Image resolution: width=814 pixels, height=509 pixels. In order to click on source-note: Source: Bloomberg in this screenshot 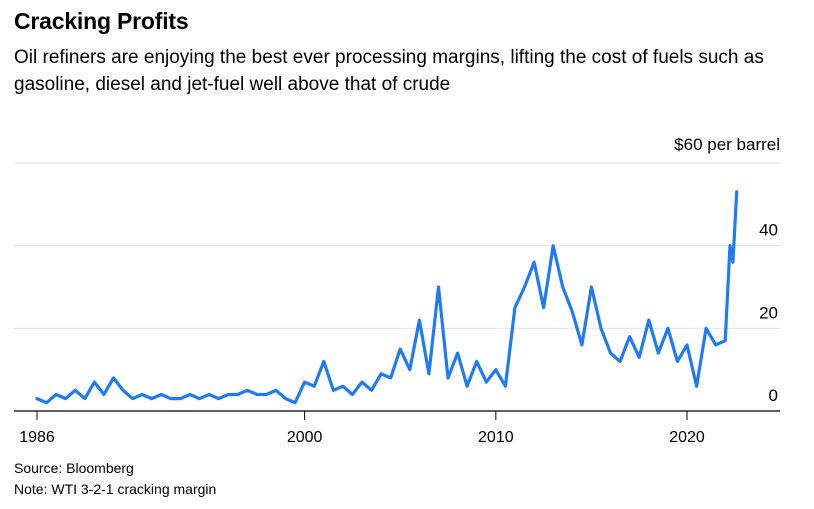, I will do `click(74, 468)`.